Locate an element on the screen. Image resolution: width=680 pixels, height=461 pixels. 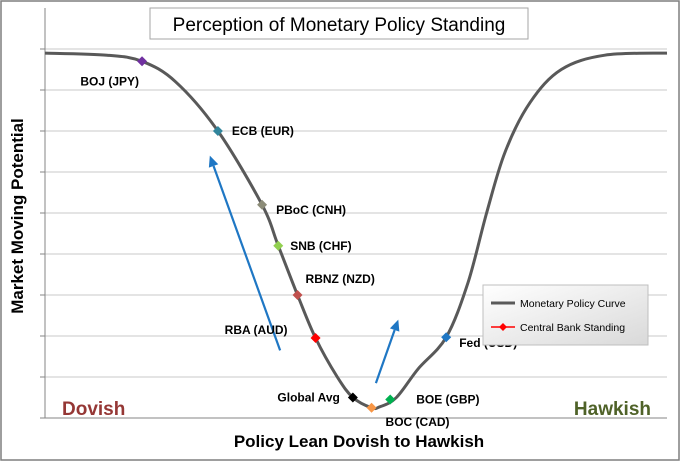
label-rbnz-nzd: RBNZ (NZD) is located at coordinates (340, 279).